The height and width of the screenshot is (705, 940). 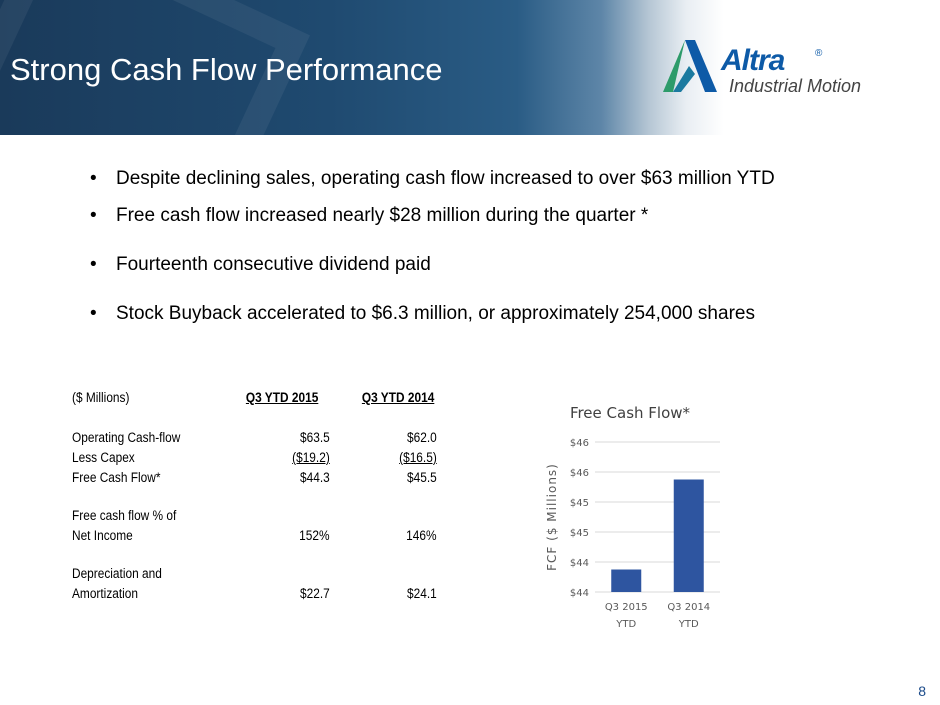 What do you see at coordinates (126, 437) in the screenshot?
I see `table-row-label: Operating Cash-flow` at bounding box center [126, 437].